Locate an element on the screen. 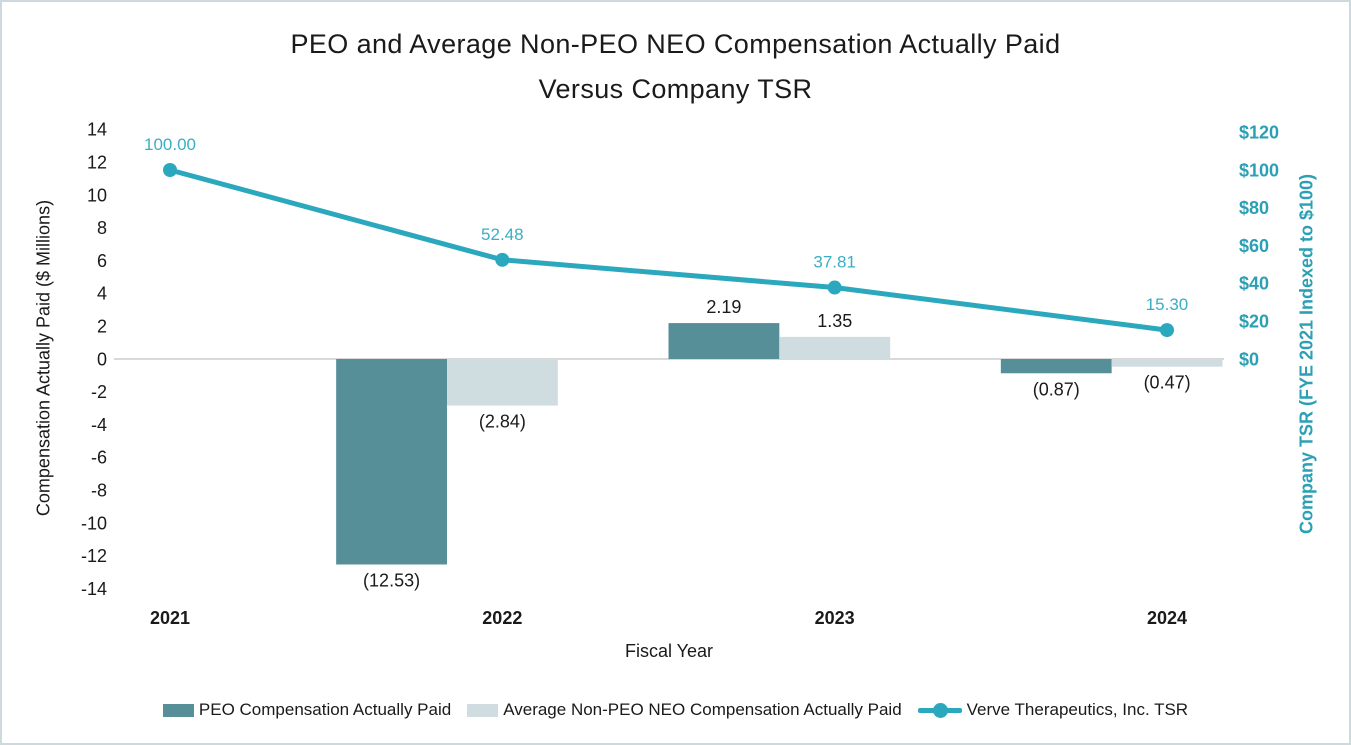  left-axis-tick: -8 is located at coordinates (99, 491).